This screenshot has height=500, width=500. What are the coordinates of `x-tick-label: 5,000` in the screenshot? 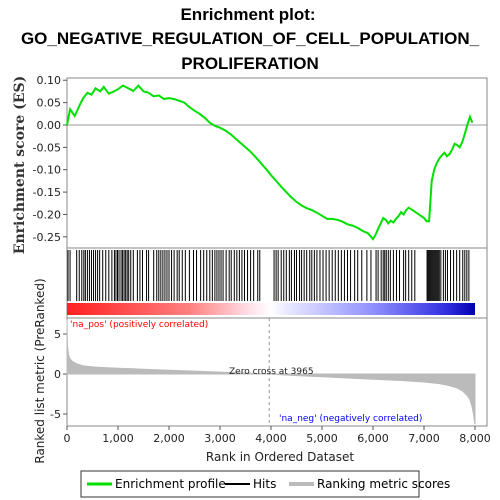 It's located at (322, 438).